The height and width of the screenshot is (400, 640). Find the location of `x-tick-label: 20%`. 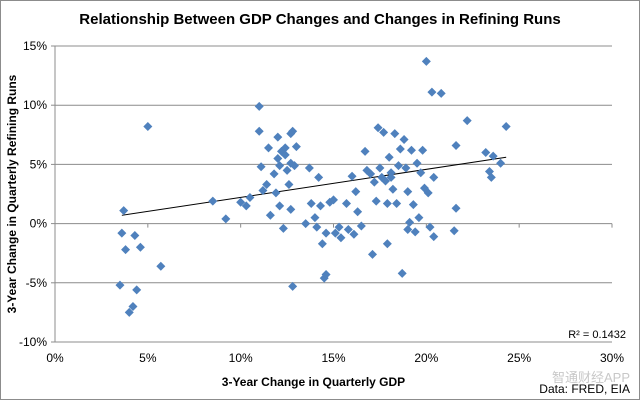

x-tick-label: 20% is located at coordinates (426, 358).